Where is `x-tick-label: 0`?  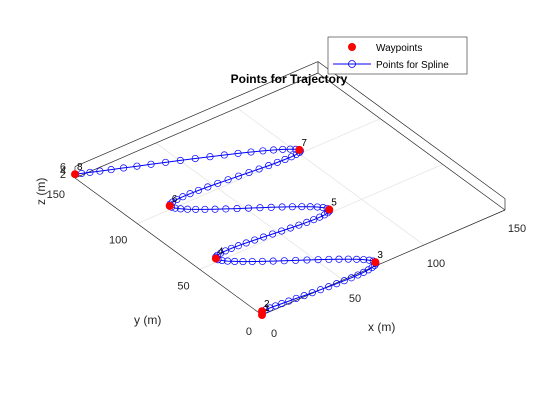
x-tick-label: 0 is located at coordinates (274, 334).